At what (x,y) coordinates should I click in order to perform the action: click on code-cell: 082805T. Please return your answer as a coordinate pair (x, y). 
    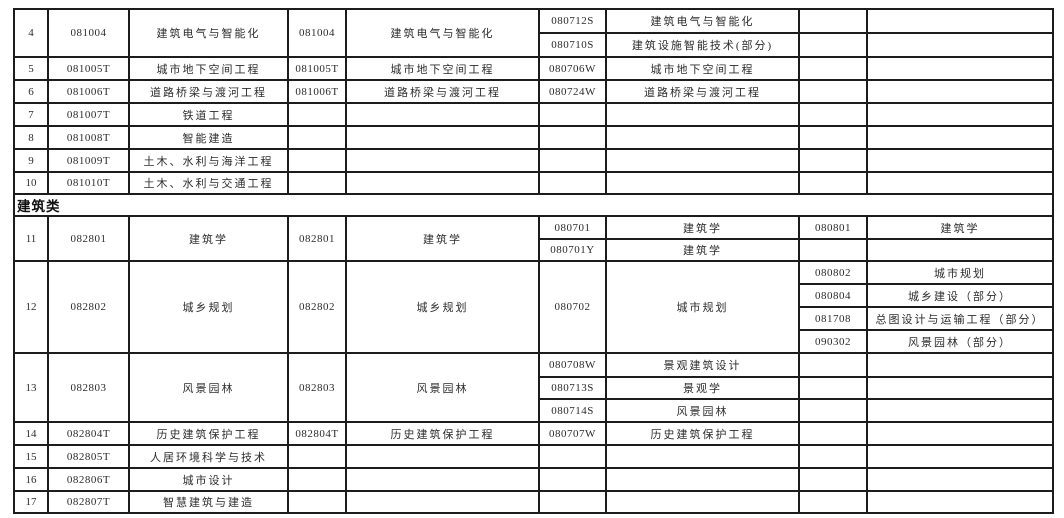
    Looking at the image, I should click on (88, 456).